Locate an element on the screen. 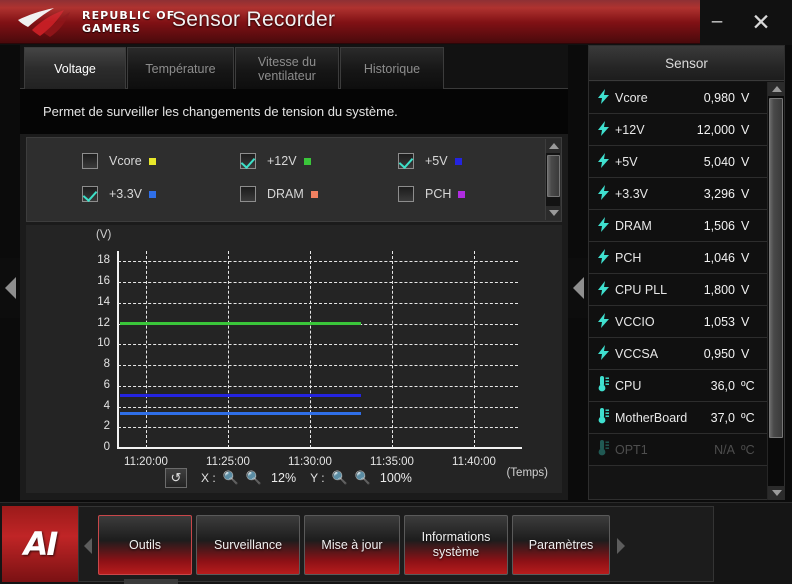 The image size is (792, 584). sensor-row: Vcore 0,980 V is located at coordinates (679, 98).